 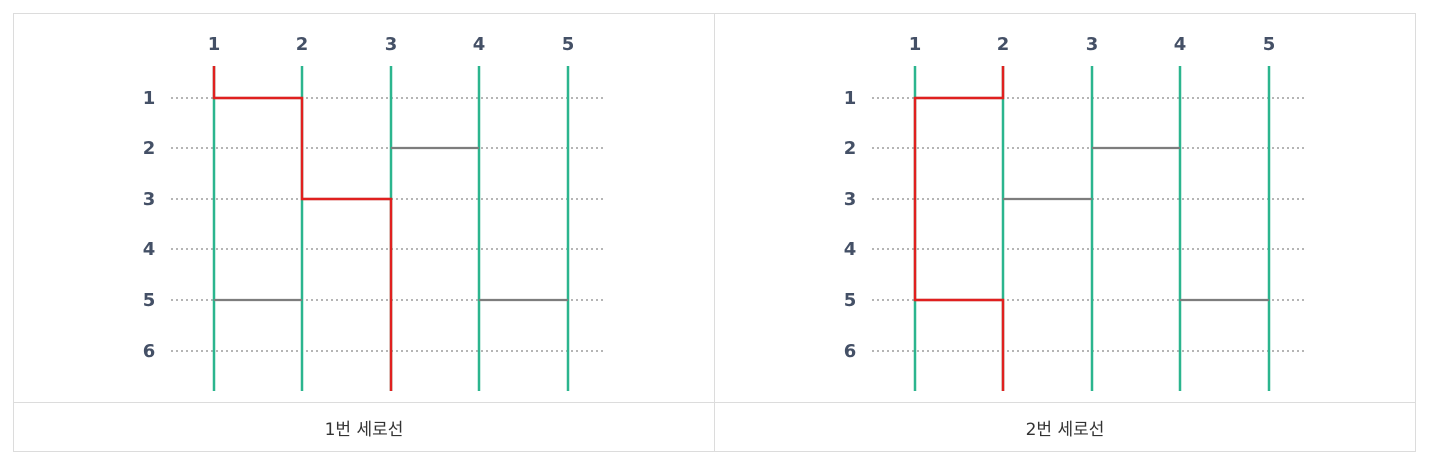 What do you see at coordinates (1065, 430) in the screenshot?
I see `panel-caption-2: 2번 세로선` at bounding box center [1065, 430].